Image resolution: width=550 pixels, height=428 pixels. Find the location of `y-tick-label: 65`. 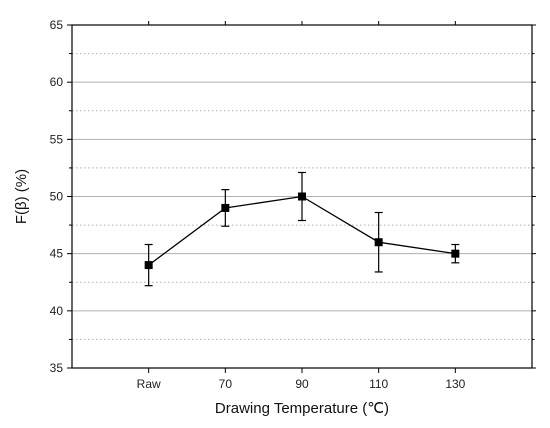

y-tick-label: 65 is located at coordinates (57, 25).